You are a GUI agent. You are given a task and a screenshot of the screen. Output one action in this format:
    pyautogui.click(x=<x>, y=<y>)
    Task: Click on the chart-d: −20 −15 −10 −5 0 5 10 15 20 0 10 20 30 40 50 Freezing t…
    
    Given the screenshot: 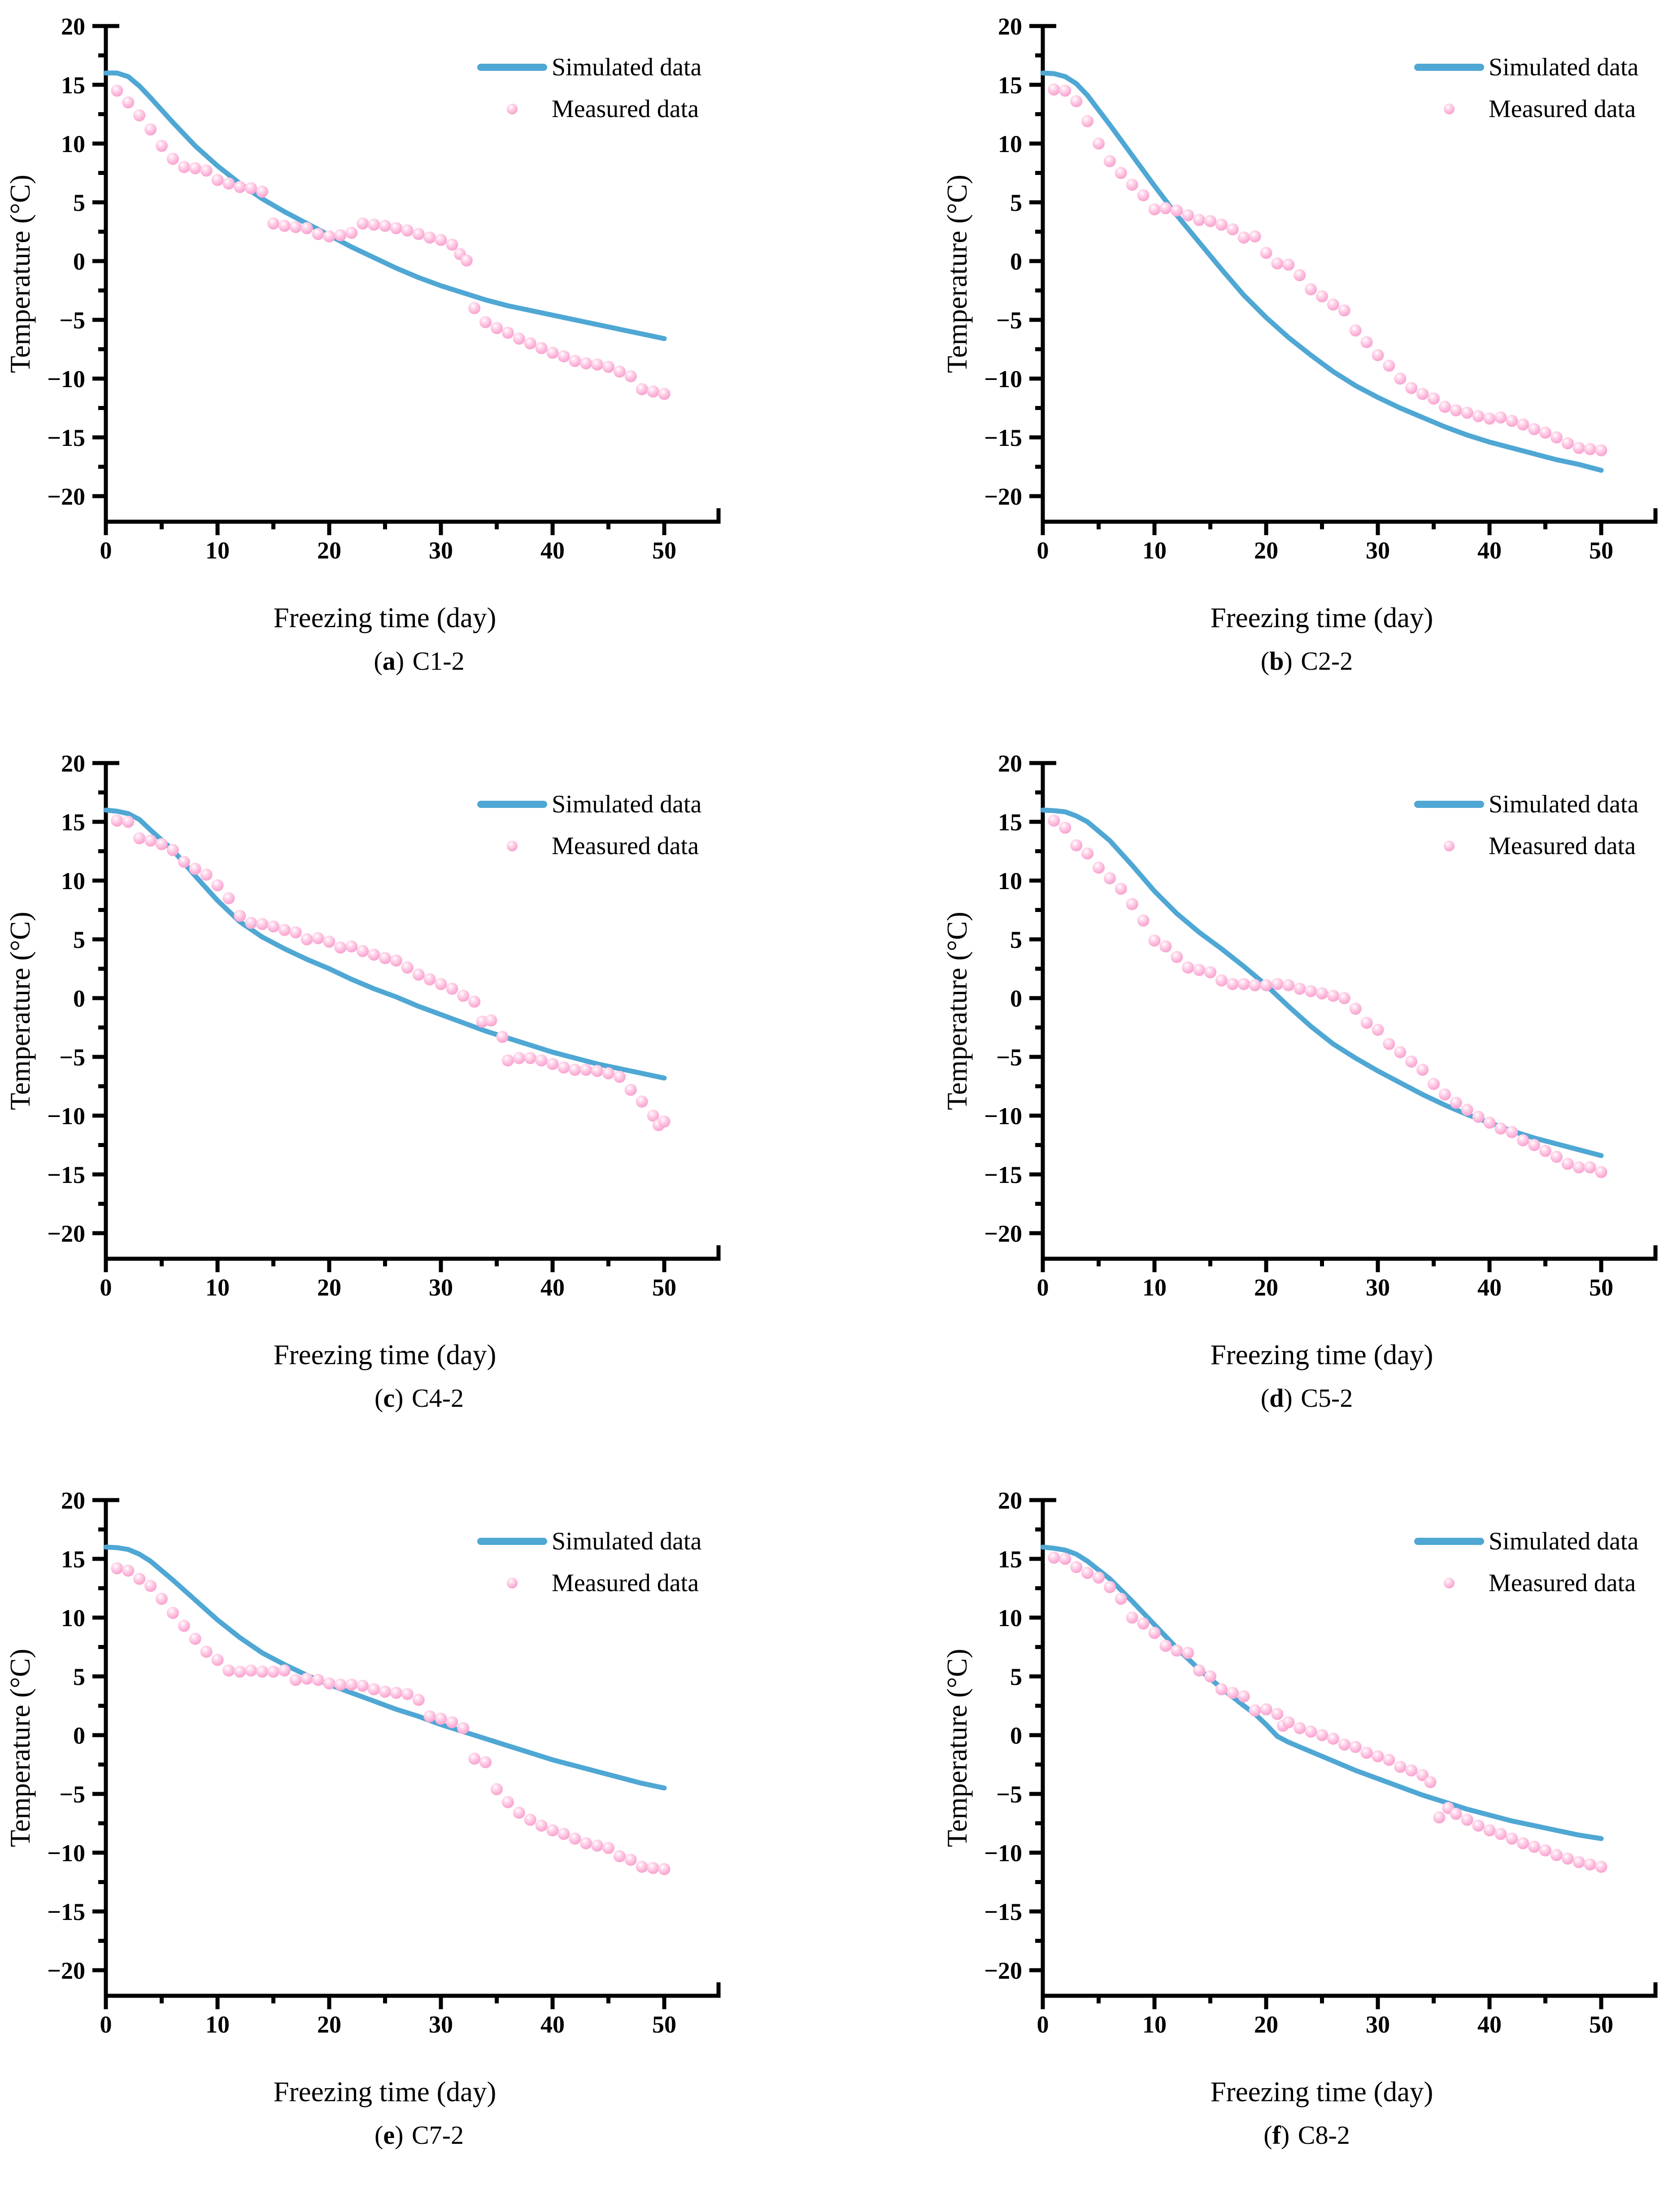 What is the action you would take?
    pyautogui.click(x=1299, y=1060)
    